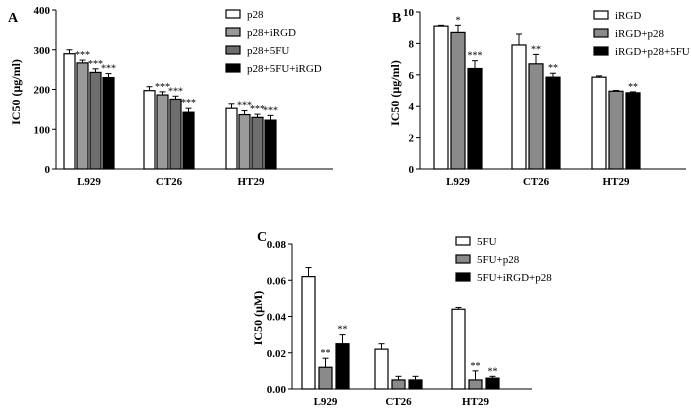 This screenshot has height=411, width=691. What do you see at coordinates (475, 118) in the screenshot?
I see `bar-l929-irgd-plus-p28-plus-5fu` at bounding box center [475, 118].